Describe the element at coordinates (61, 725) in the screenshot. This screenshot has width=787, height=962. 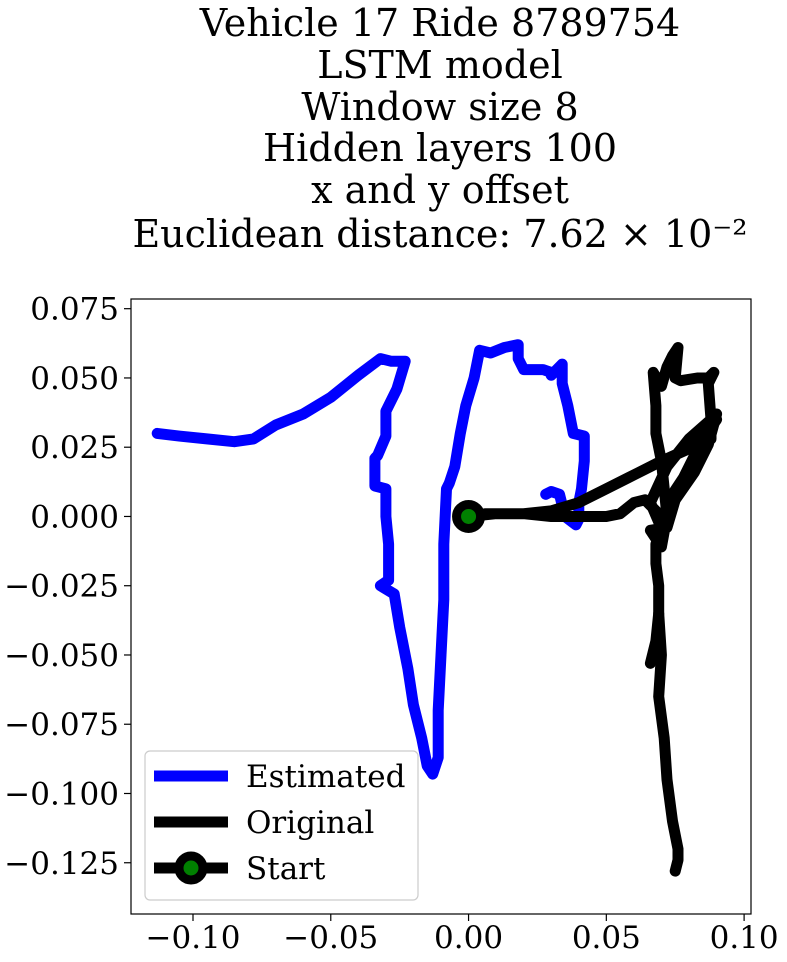
I see `y-tick-label: −0.075` at that location.